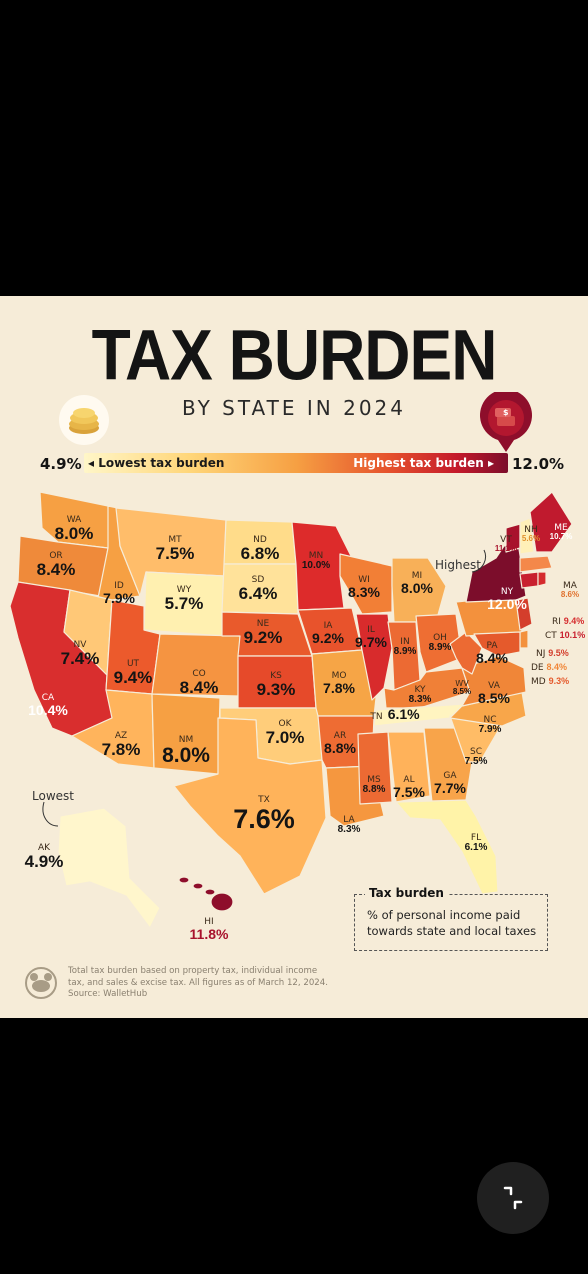  Describe the element at coordinates (263, 638) in the screenshot. I see `state-value: 9.2%` at that location.